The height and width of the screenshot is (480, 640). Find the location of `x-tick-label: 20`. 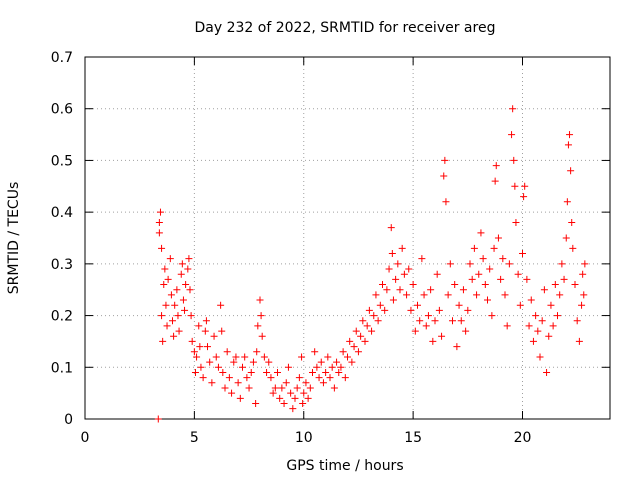

x-tick-label: 20 is located at coordinates (523, 438).